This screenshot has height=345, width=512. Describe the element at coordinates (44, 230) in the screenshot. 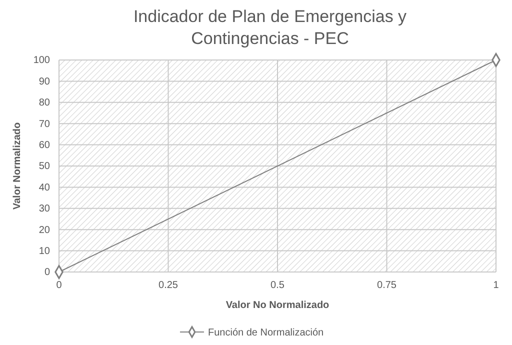

I see `y-tick-label: 20` at that location.